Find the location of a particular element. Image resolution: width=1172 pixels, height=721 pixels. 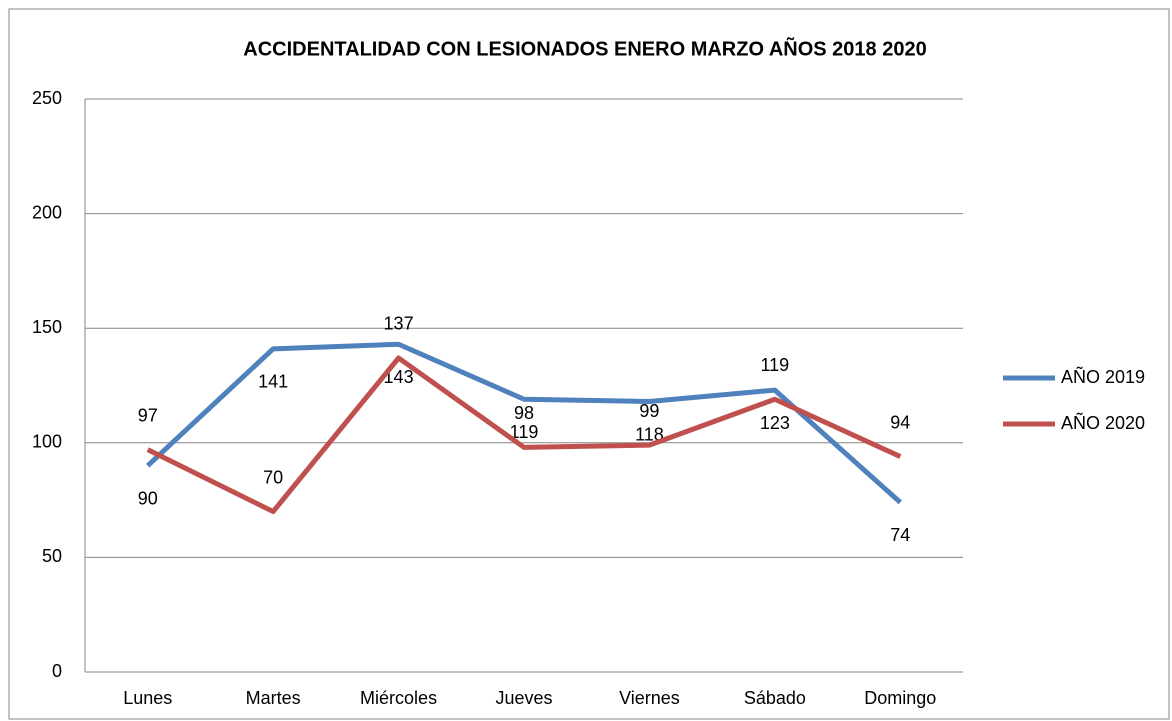

y-tick-label: 150 is located at coordinates (47, 327).